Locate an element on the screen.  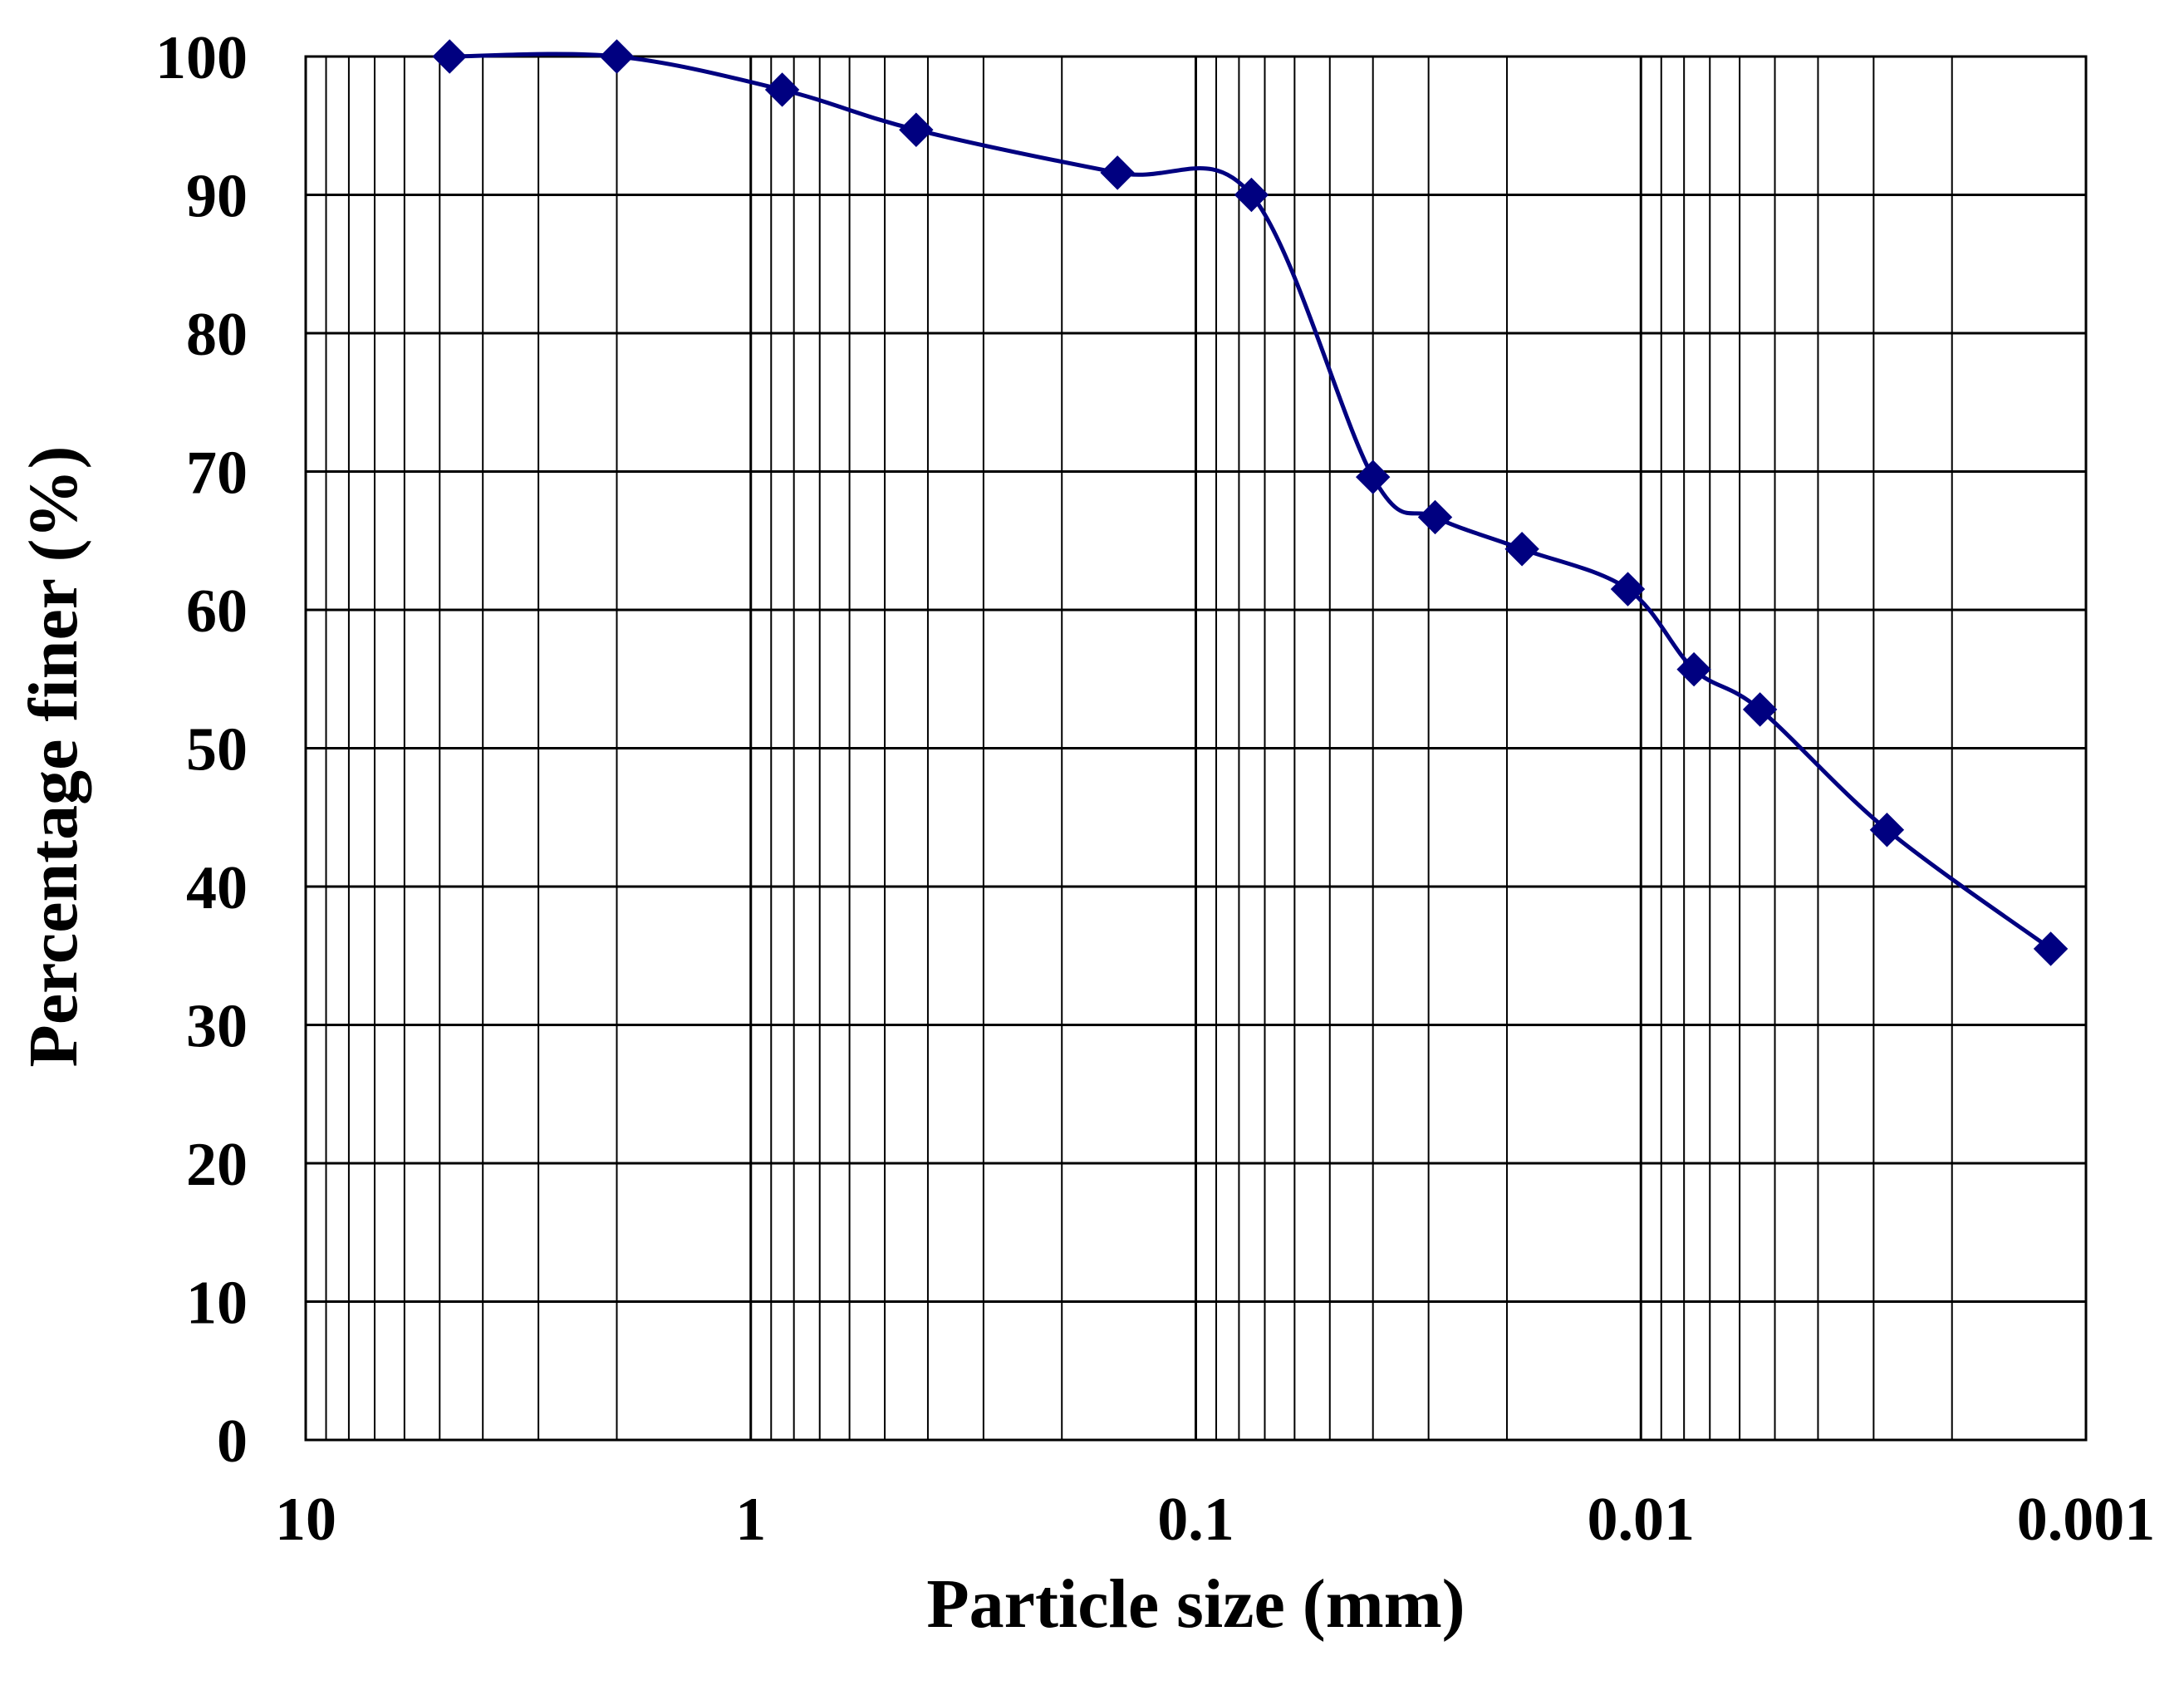
y-tick-label: 100 is located at coordinates (201, 58).